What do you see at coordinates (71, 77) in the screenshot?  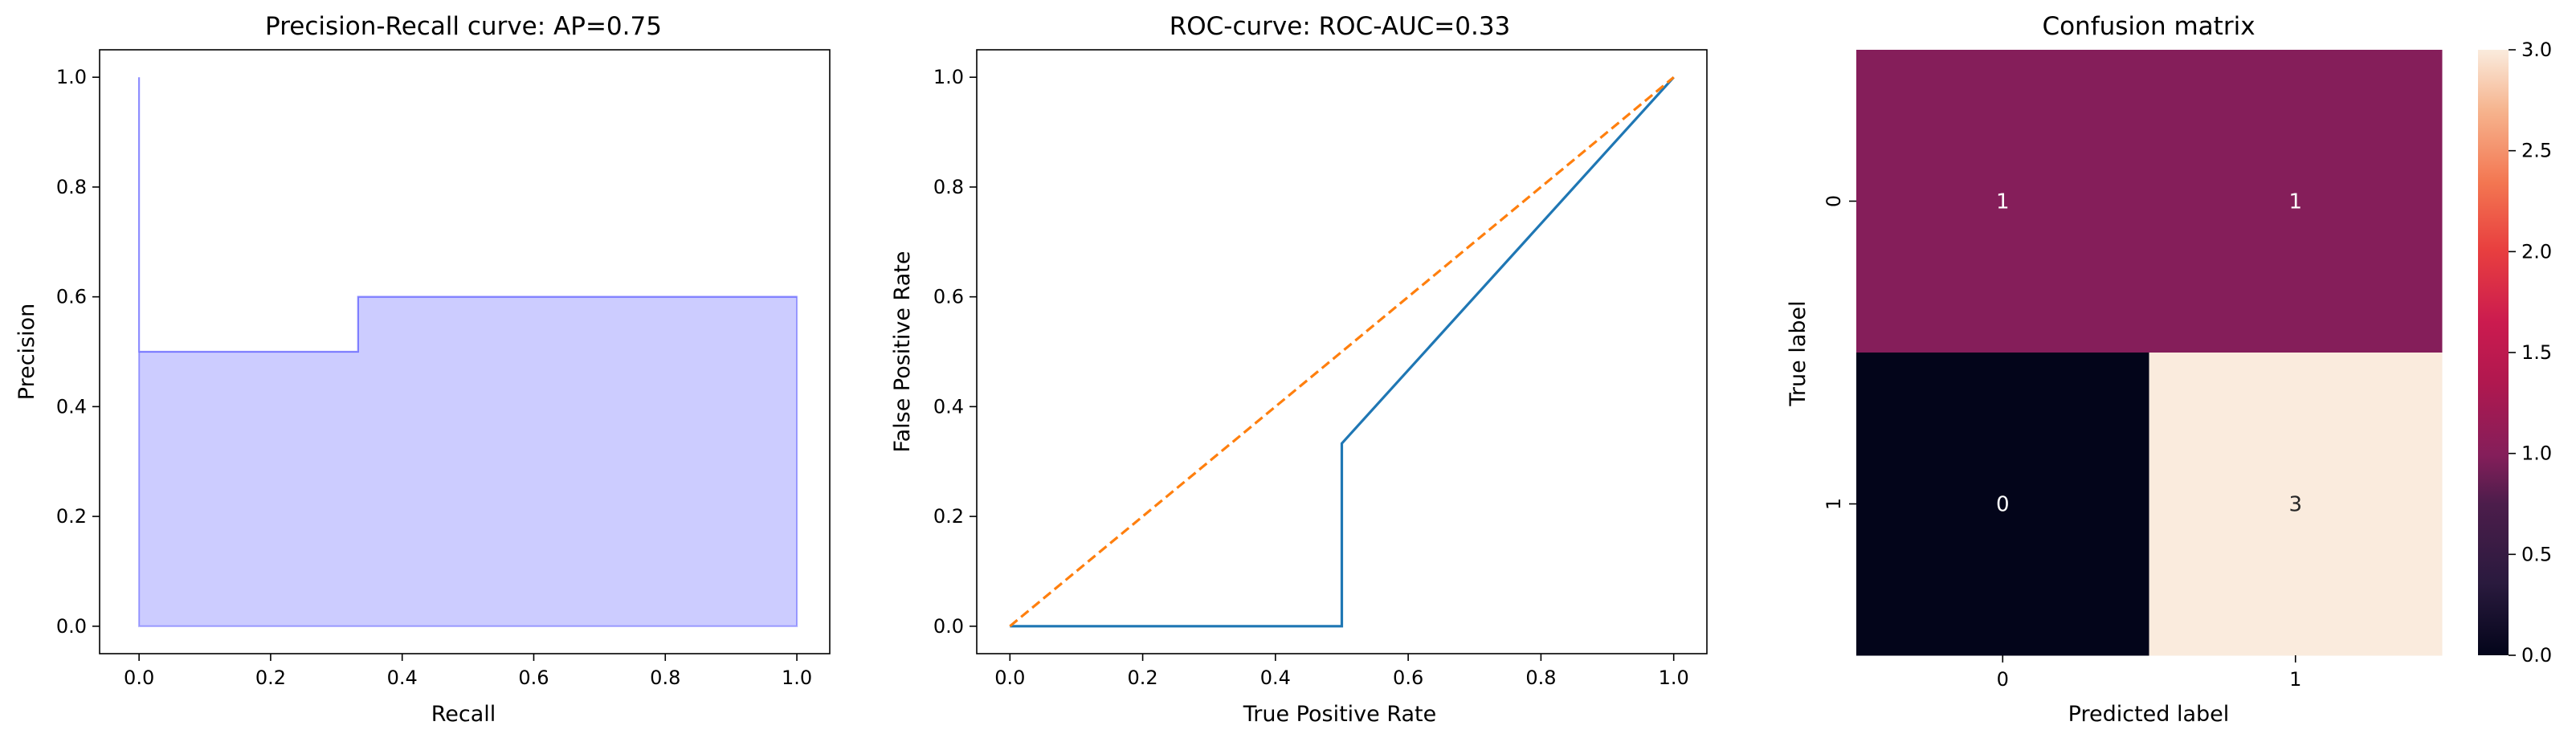 I see `pr-ytick-label: 1.0` at bounding box center [71, 77].